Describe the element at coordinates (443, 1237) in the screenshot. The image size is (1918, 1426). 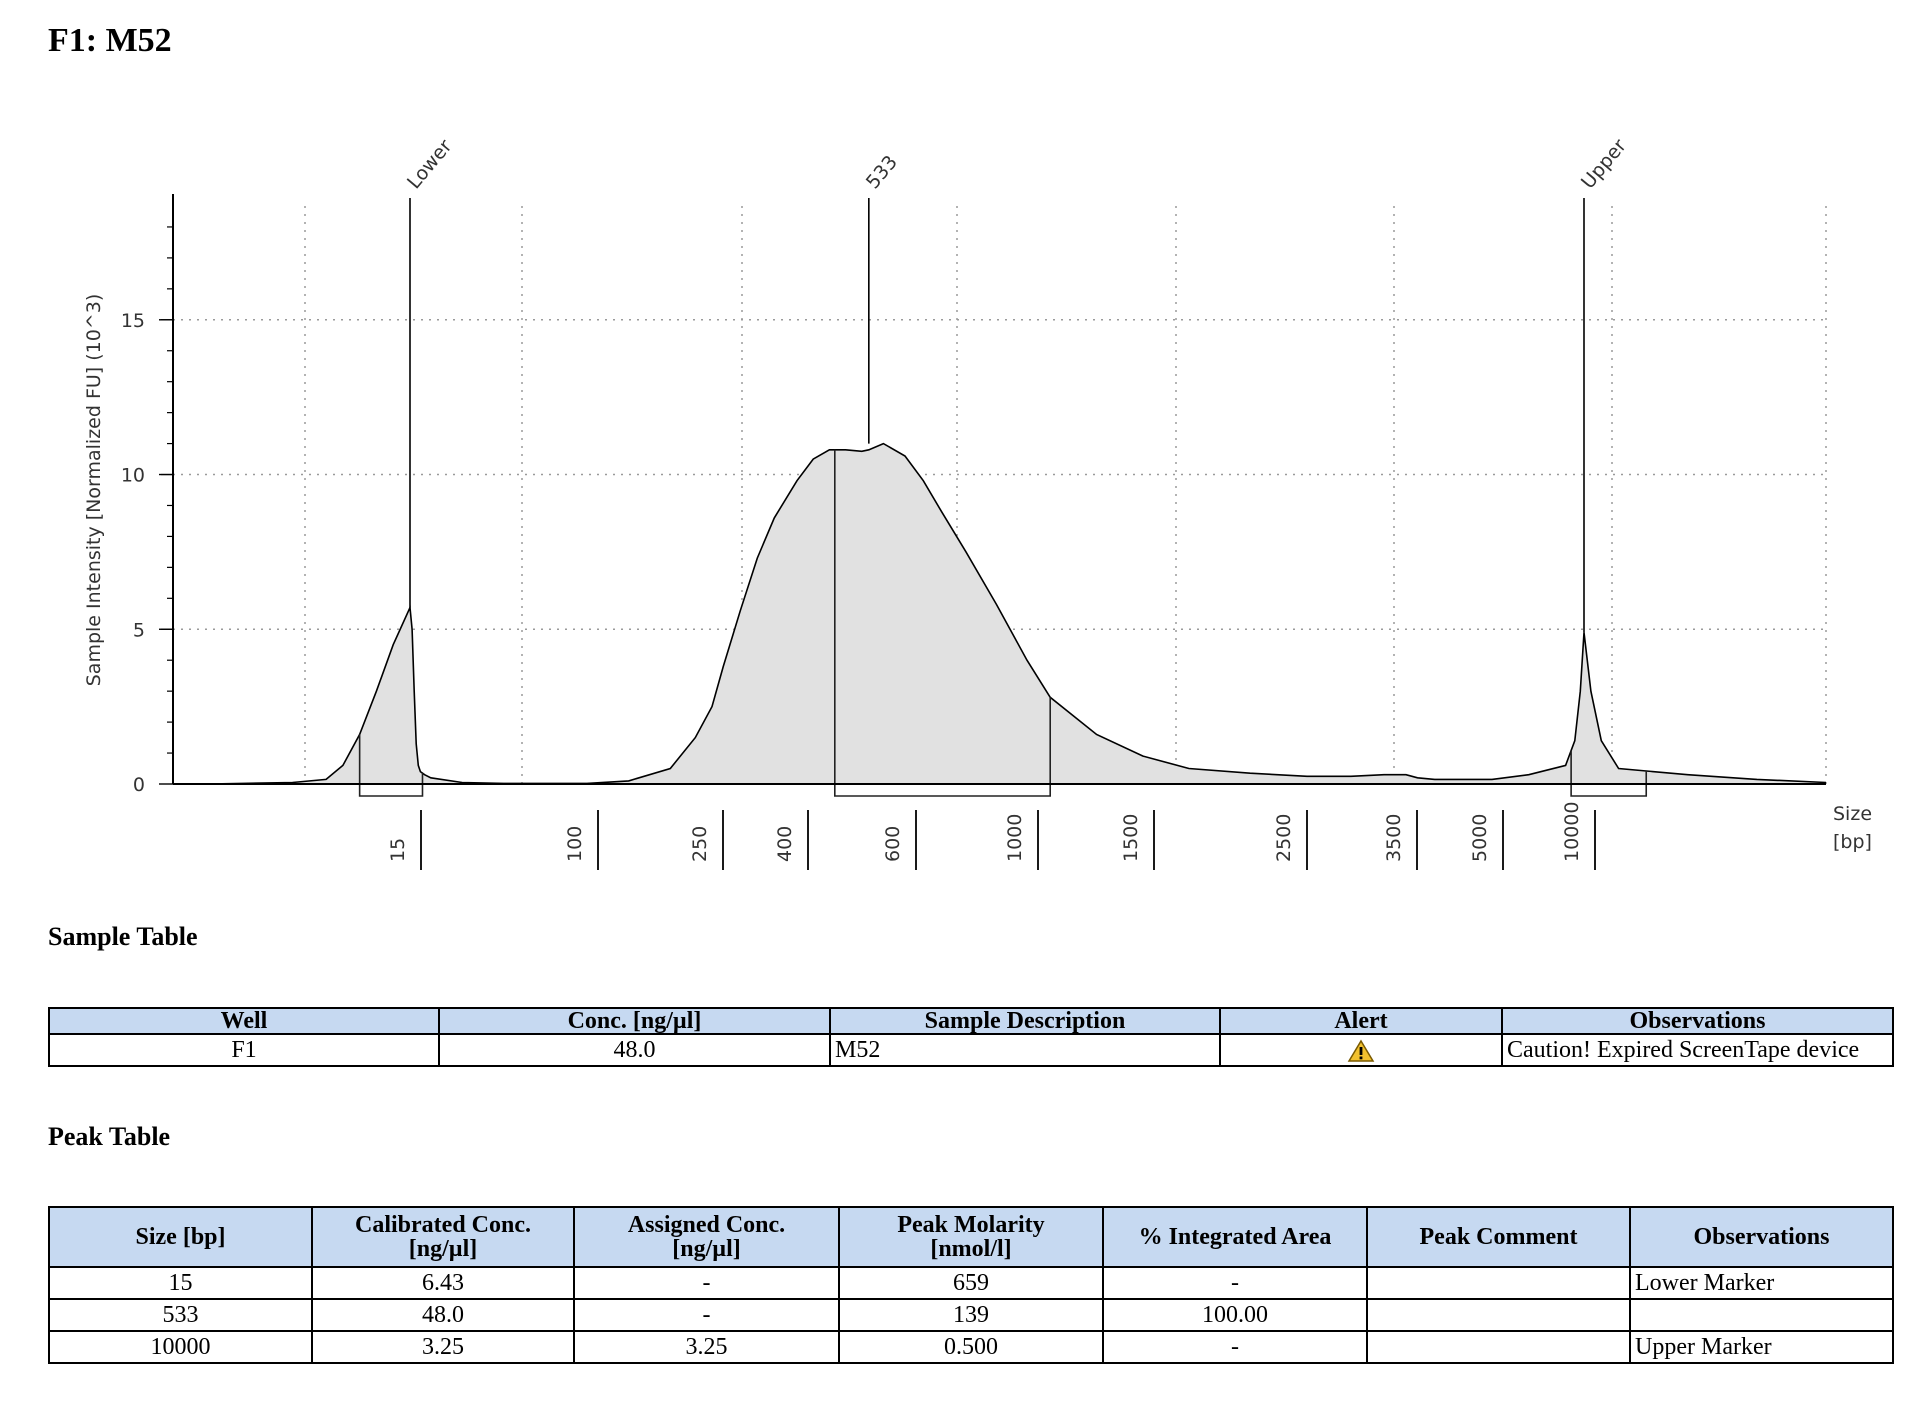
I see `header-calibrated-conc: Calibrated Conc. [ng/µl]` at that location.